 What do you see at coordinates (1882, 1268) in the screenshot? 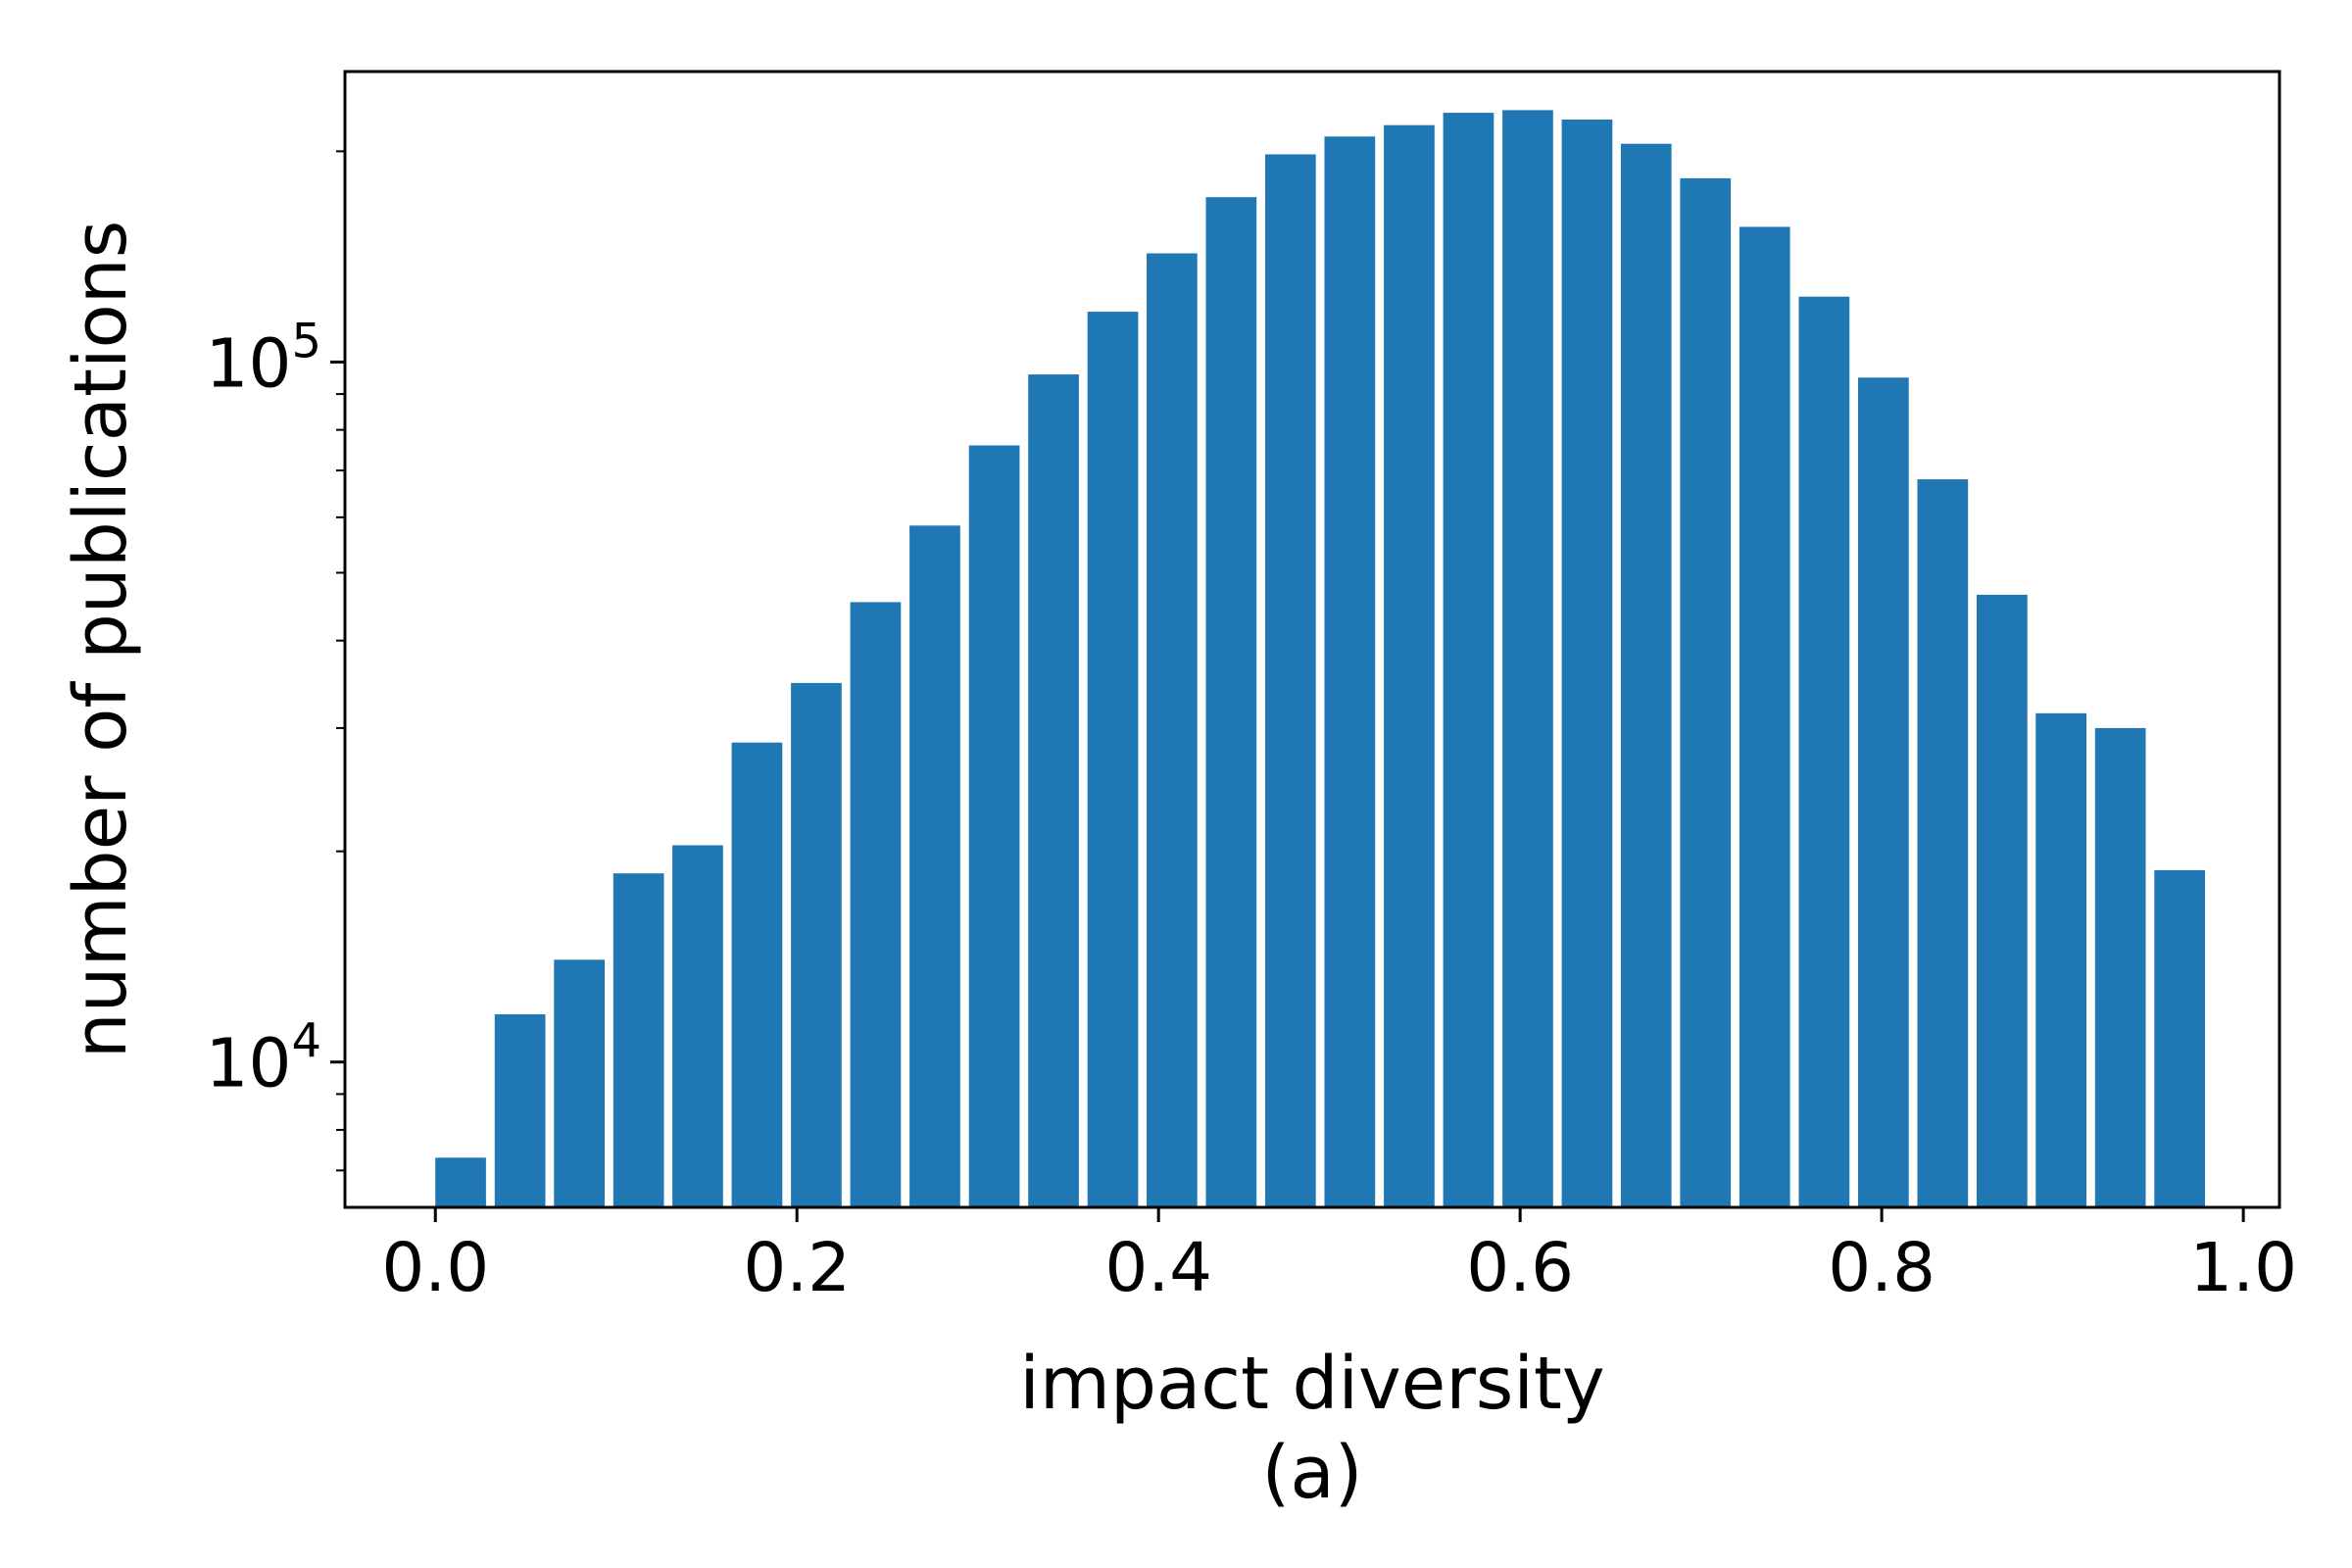
I see `x-tick-label: 0.8` at bounding box center [1882, 1268].